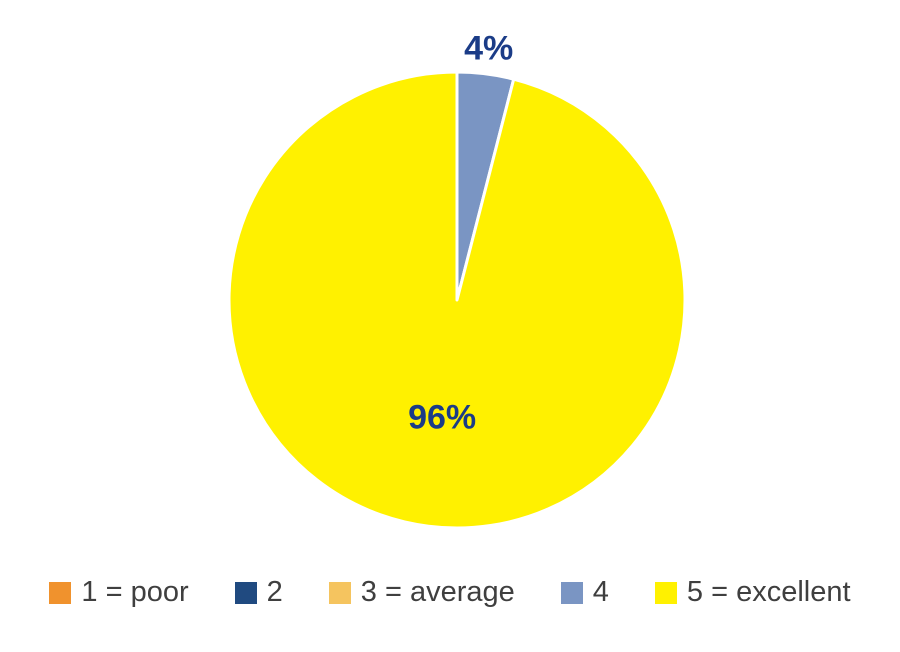 This screenshot has height=652, width=900. I want to click on legend-label: 3 = average, so click(437, 592).